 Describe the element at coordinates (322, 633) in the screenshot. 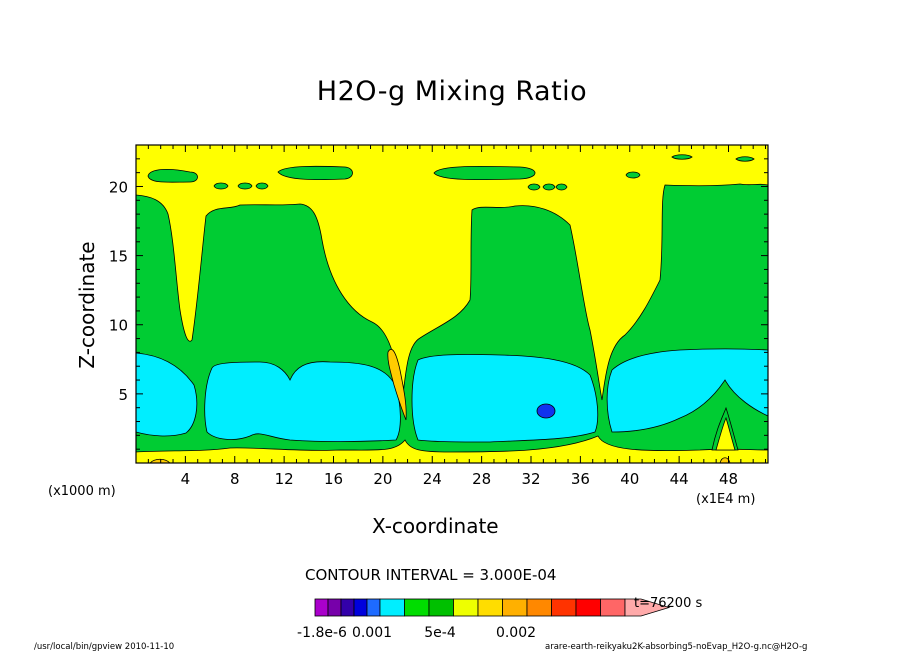

I see `colorbar-label: -1.8e-6` at that location.